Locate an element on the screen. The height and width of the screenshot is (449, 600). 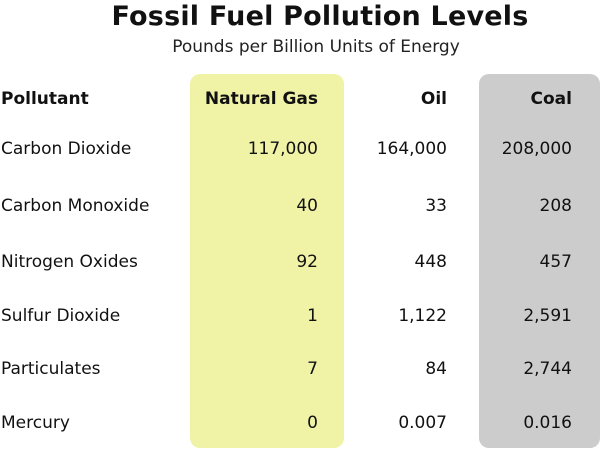
cell-oil: 33 is located at coordinates (436, 206).